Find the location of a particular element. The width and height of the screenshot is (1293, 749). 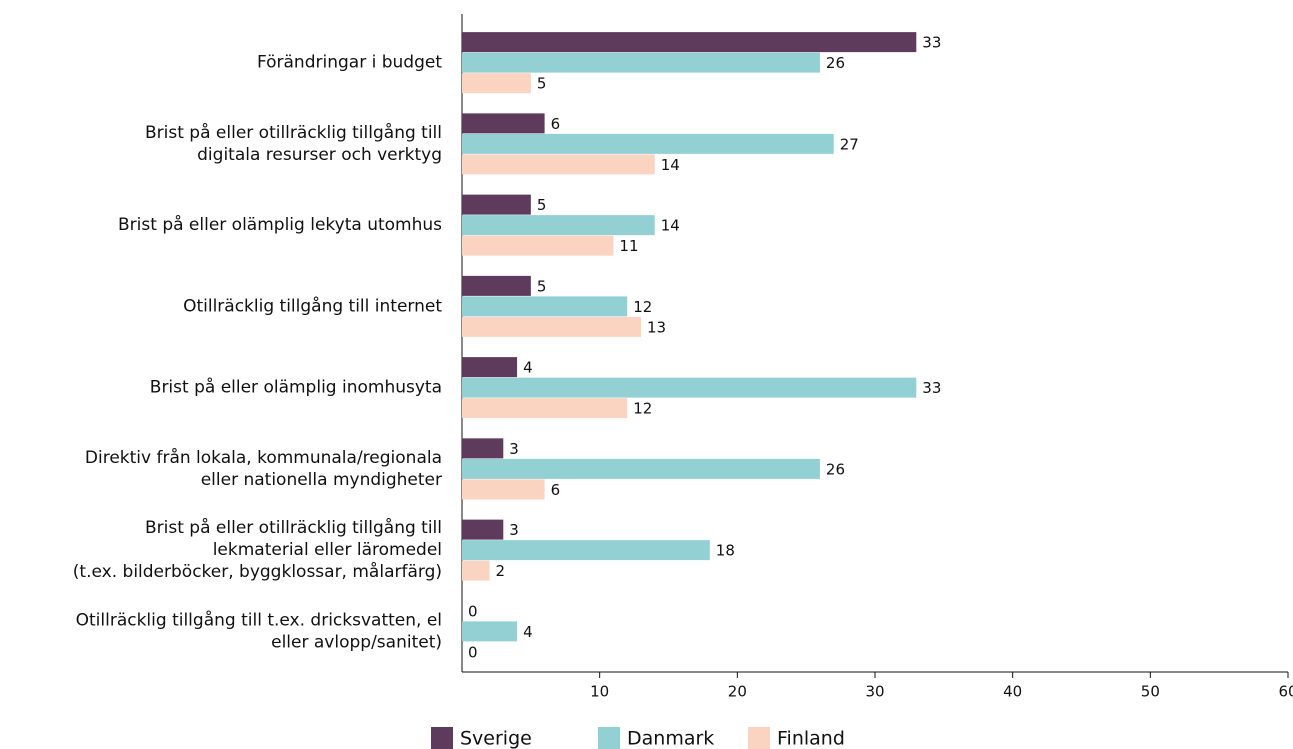

x-tick-label: 10 is located at coordinates (599, 692).